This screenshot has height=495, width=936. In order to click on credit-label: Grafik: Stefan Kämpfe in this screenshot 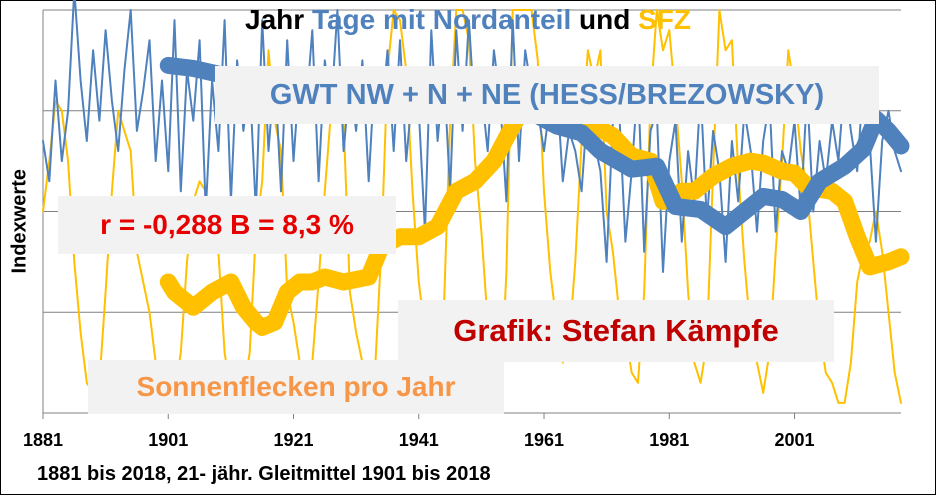, I will do `click(616, 330)`.